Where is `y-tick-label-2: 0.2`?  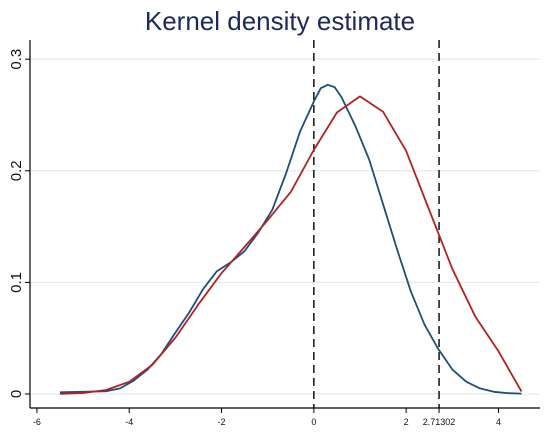 y-tick-label-2: 0.2 is located at coordinates (16, 170).